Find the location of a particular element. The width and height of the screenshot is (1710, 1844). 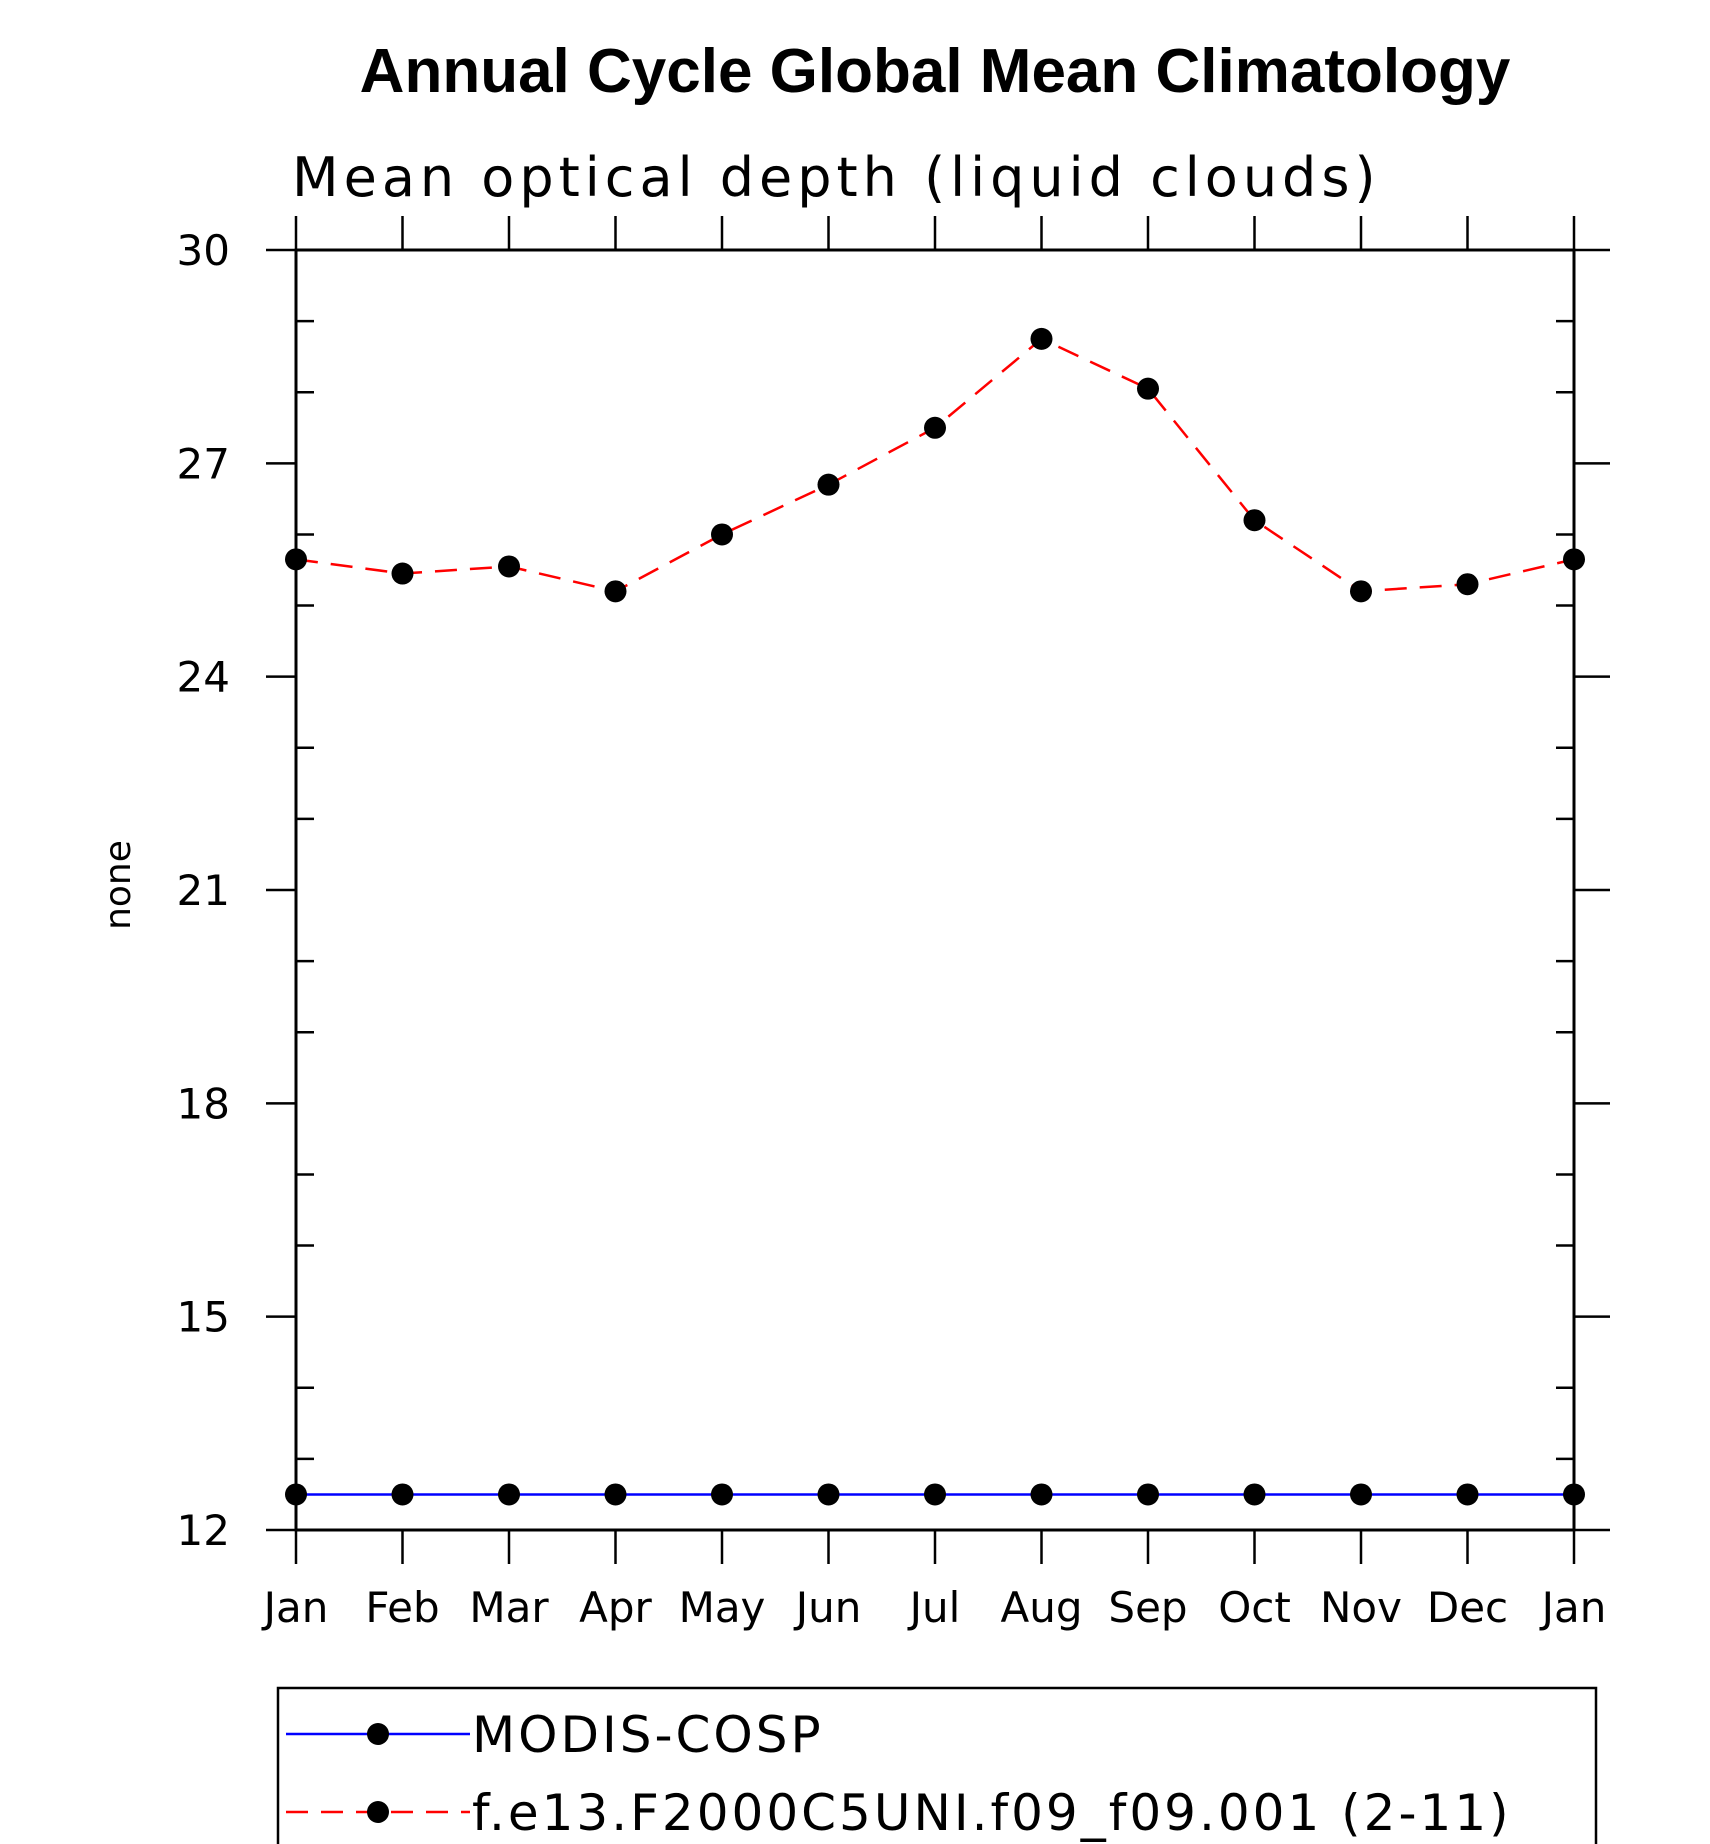

y-tick-label: 21 is located at coordinates (203, 890).